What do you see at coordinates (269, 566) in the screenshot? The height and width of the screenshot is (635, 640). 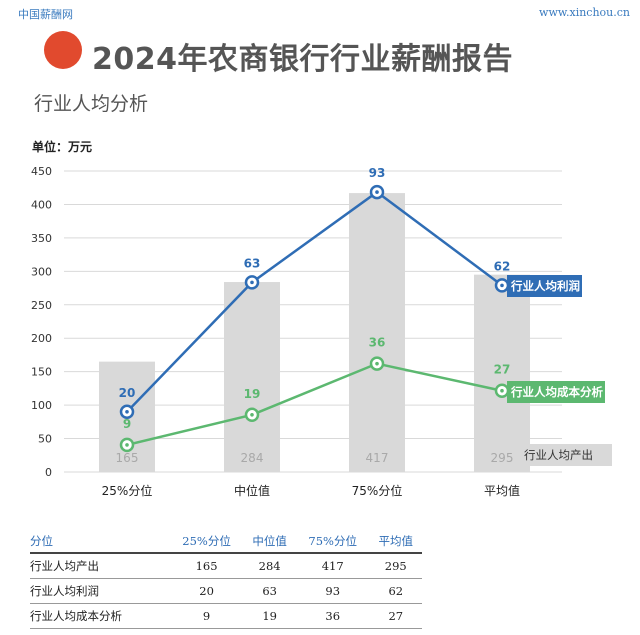 I see `table-cell: 284` at bounding box center [269, 566].